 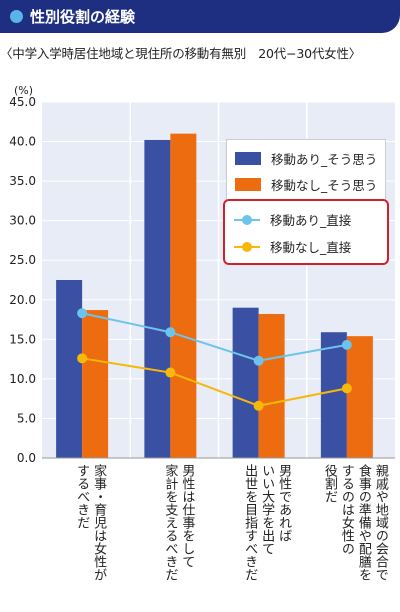 What do you see at coordinates (181, 53) in the screenshot?
I see `chart-subtitle: 〈中学入学時居住地域と現住所の移動有無別 20代−30代女性〉` at bounding box center [181, 53].